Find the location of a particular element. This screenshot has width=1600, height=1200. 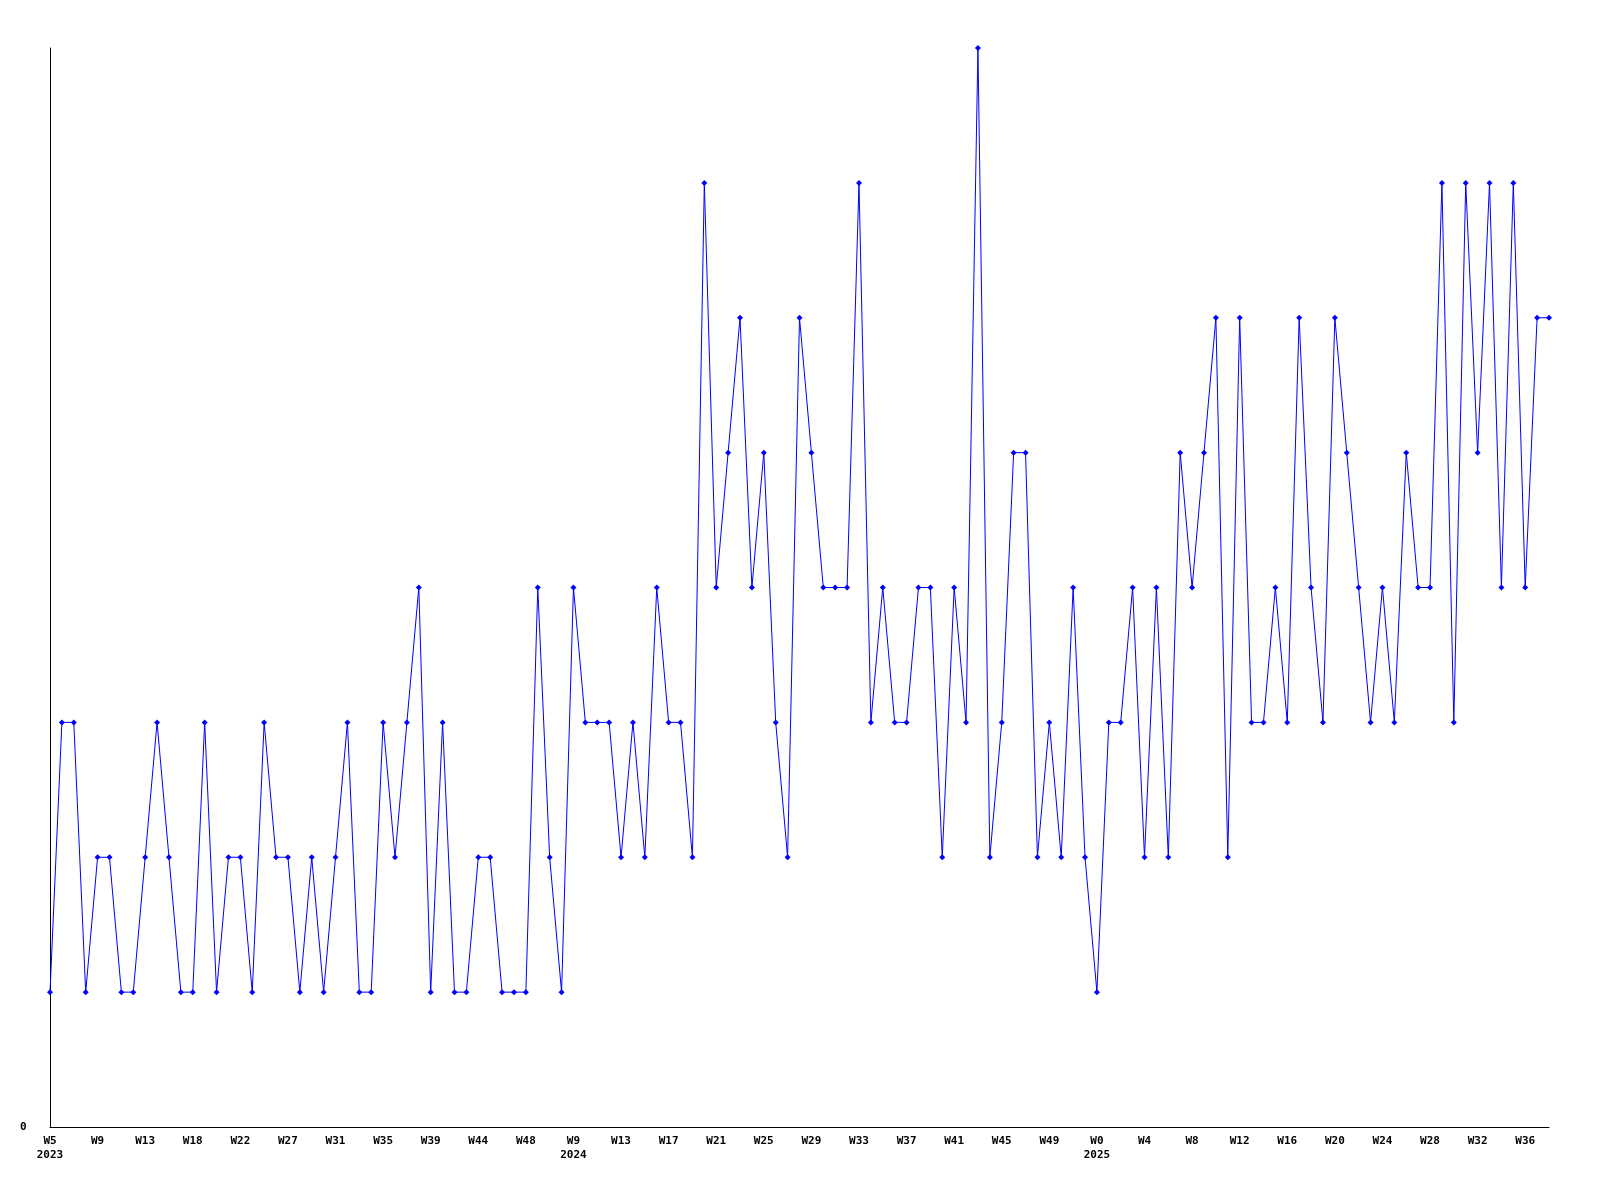

x-tick-label: W35 is located at coordinates (383, 1140).